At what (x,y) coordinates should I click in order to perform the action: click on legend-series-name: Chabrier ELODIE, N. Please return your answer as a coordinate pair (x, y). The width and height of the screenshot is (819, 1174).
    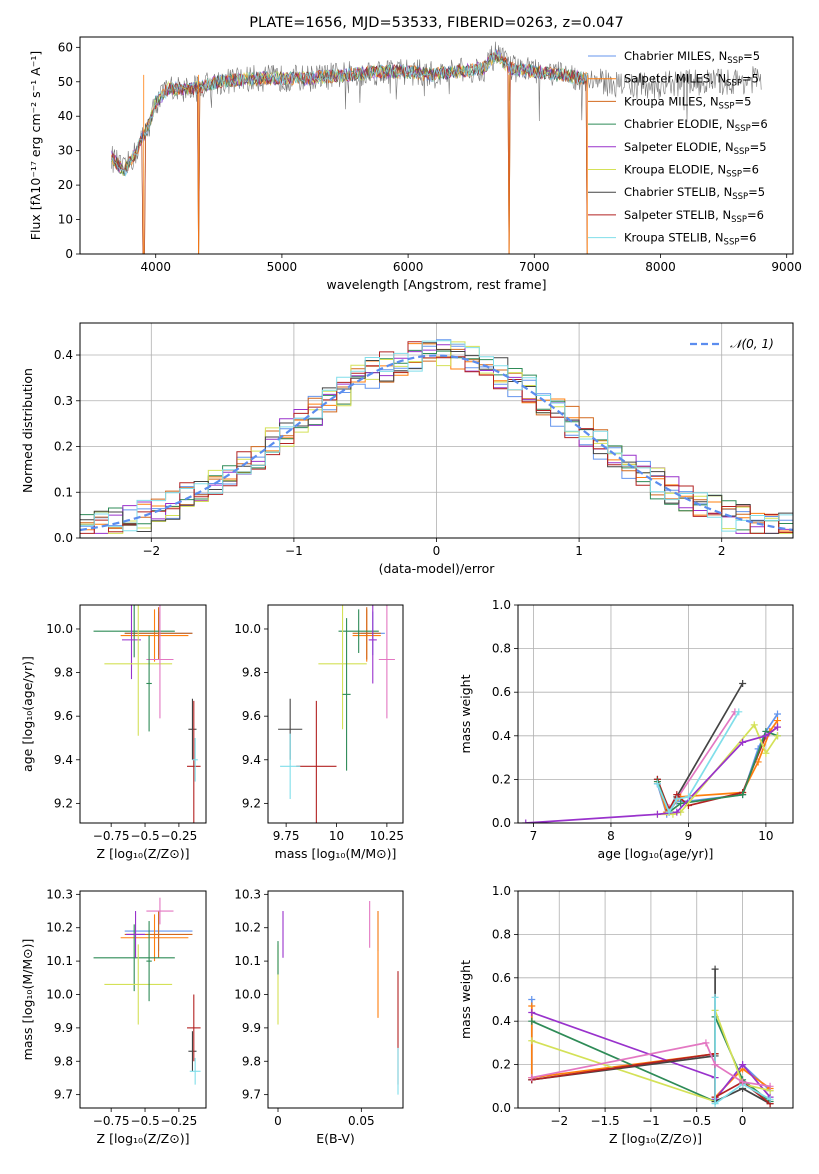
    Looking at the image, I should click on (679, 124).